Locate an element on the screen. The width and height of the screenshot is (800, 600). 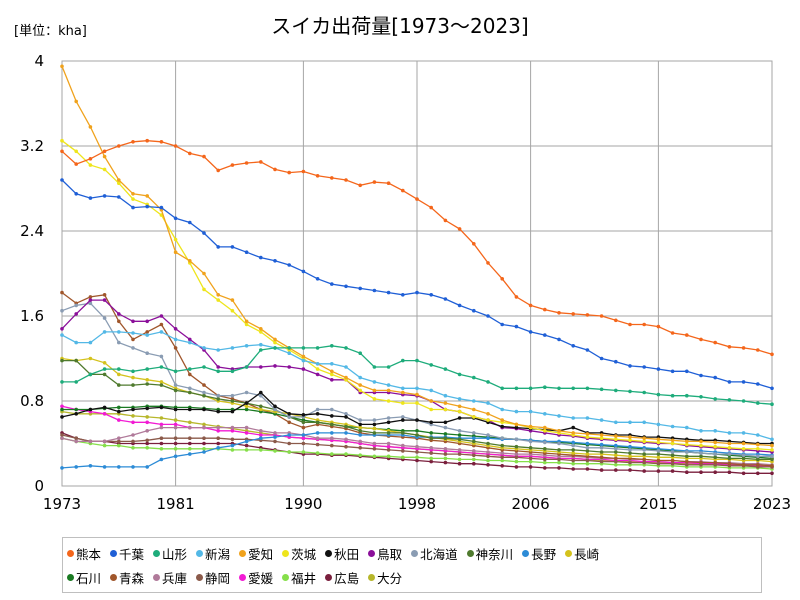
legend-marker is located at coordinates (526, 553).